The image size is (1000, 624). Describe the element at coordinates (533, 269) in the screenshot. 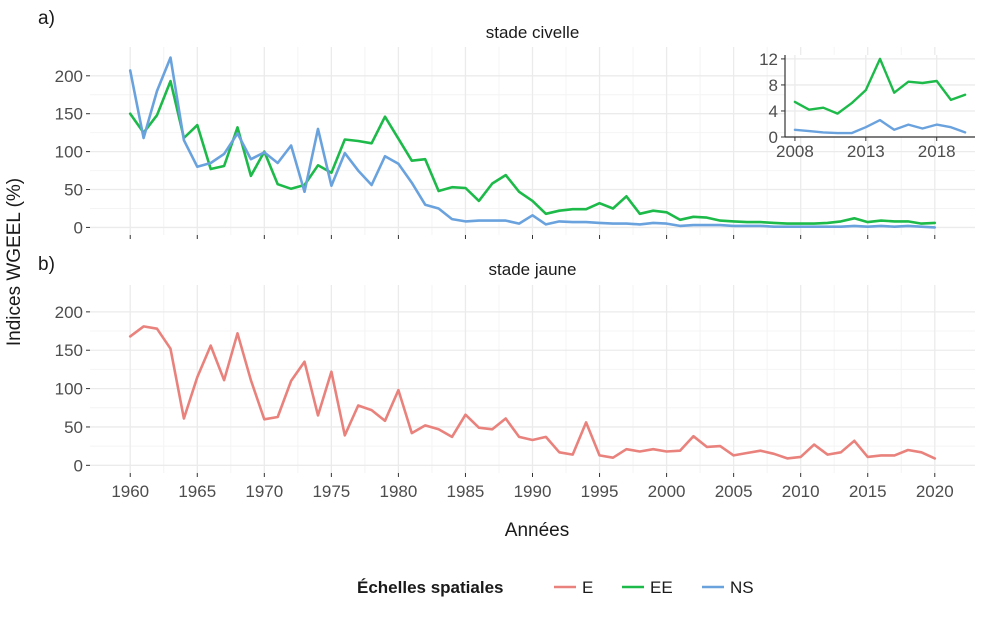

I see `panel-title: stade jaune` at that location.